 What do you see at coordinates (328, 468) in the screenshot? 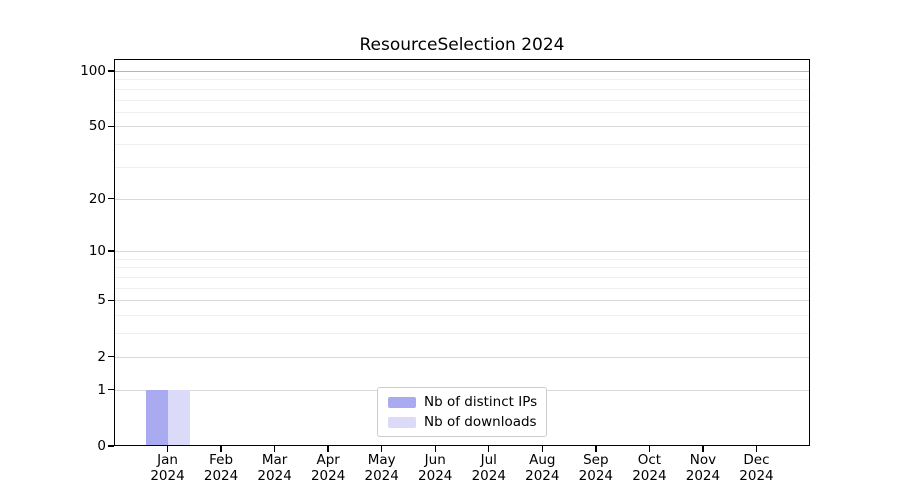
I see `x-tick-label: Apr 2024` at bounding box center [328, 468].